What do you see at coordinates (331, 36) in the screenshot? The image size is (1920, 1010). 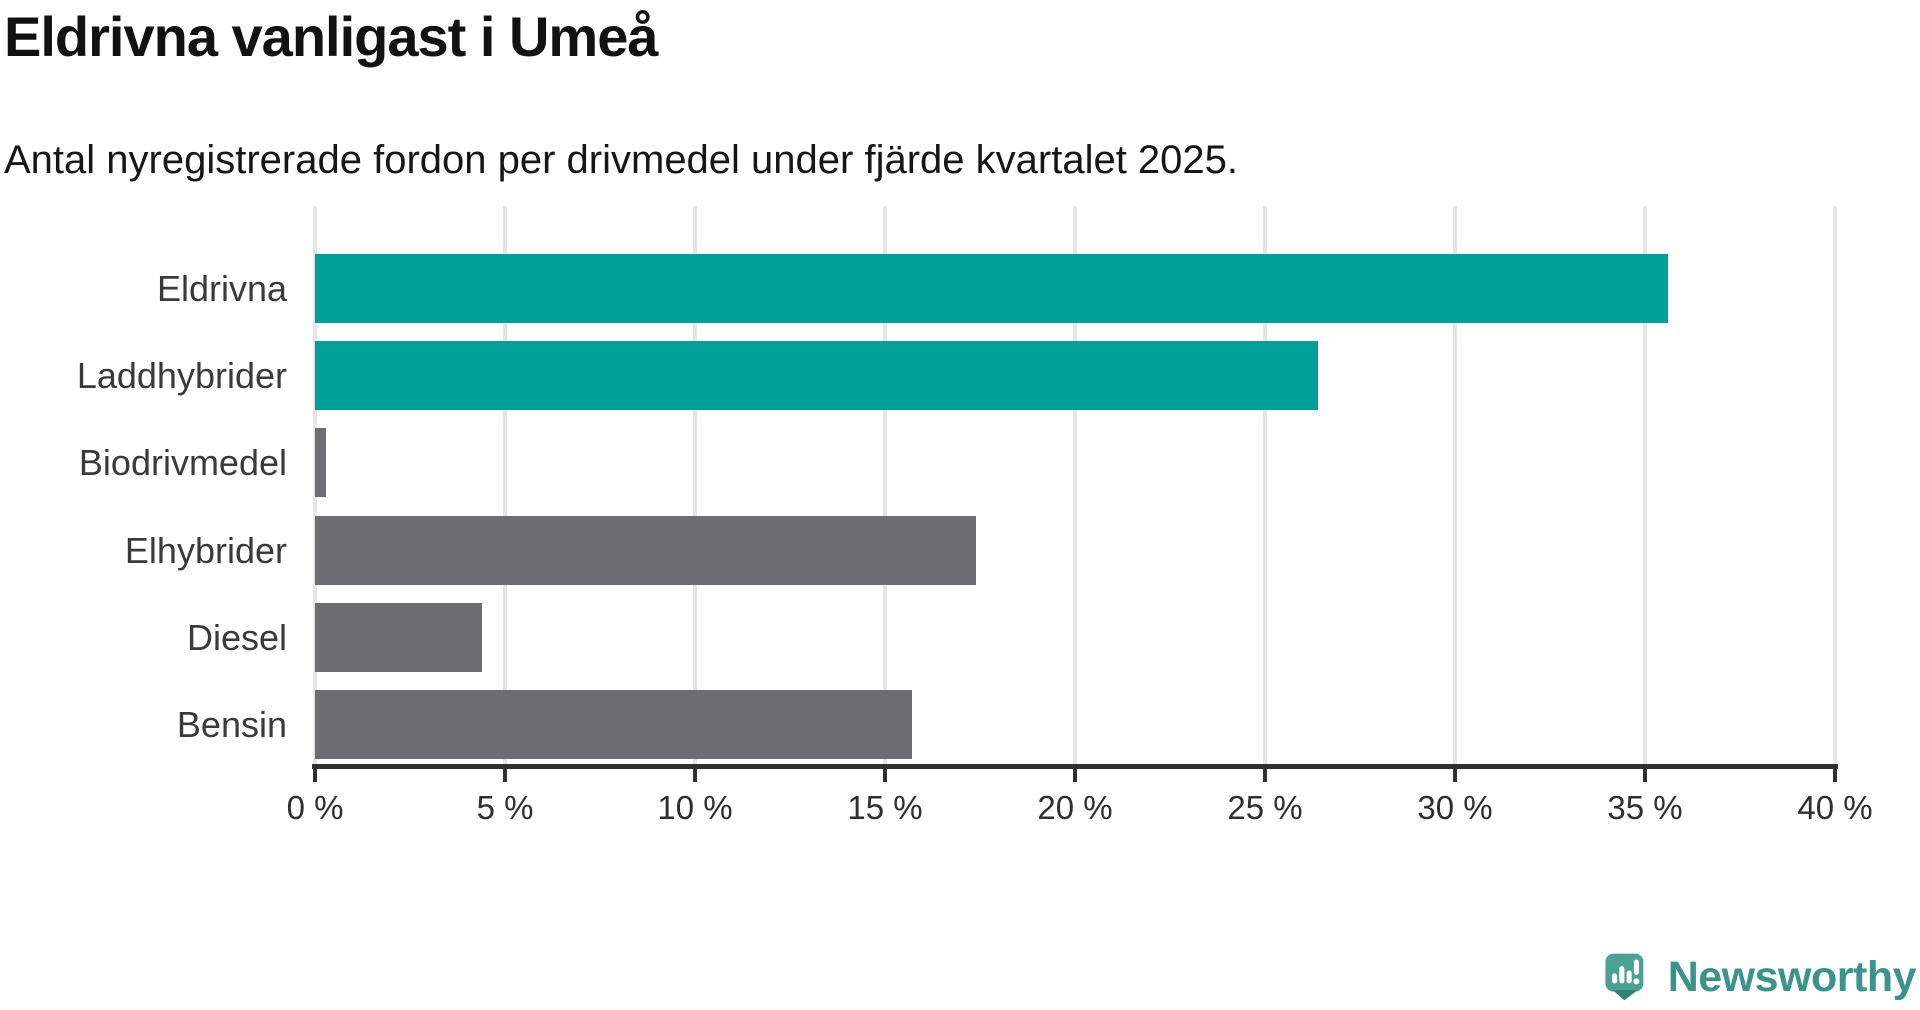 I see `chart-title: Eldrivna vanligast i Umeå` at bounding box center [331, 36].